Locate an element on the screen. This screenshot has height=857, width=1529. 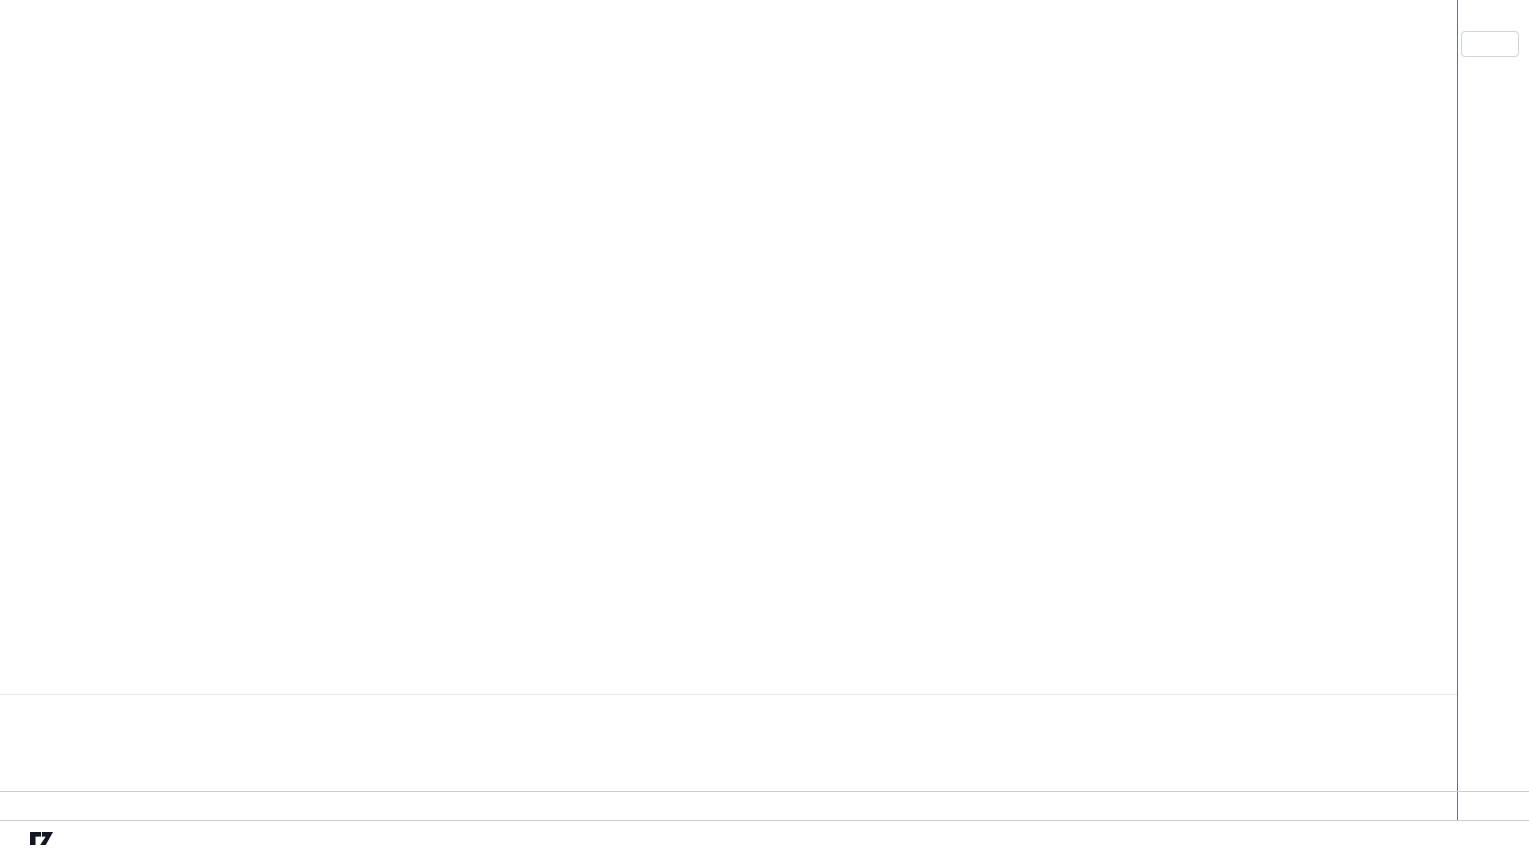
time-axis-bottom-border is located at coordinates (764, 820).